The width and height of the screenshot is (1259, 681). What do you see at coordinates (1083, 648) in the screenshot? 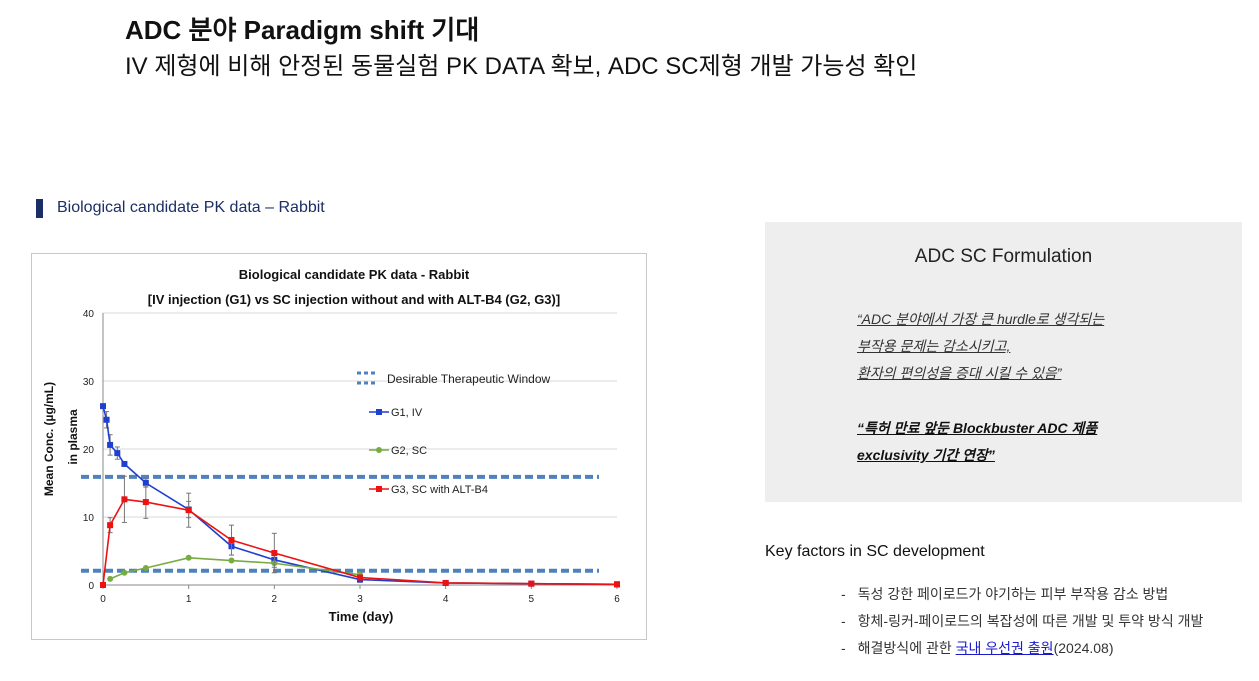
I see `key-factor-text-suffix: (2024.08)` at bounding box center [1083, 648].